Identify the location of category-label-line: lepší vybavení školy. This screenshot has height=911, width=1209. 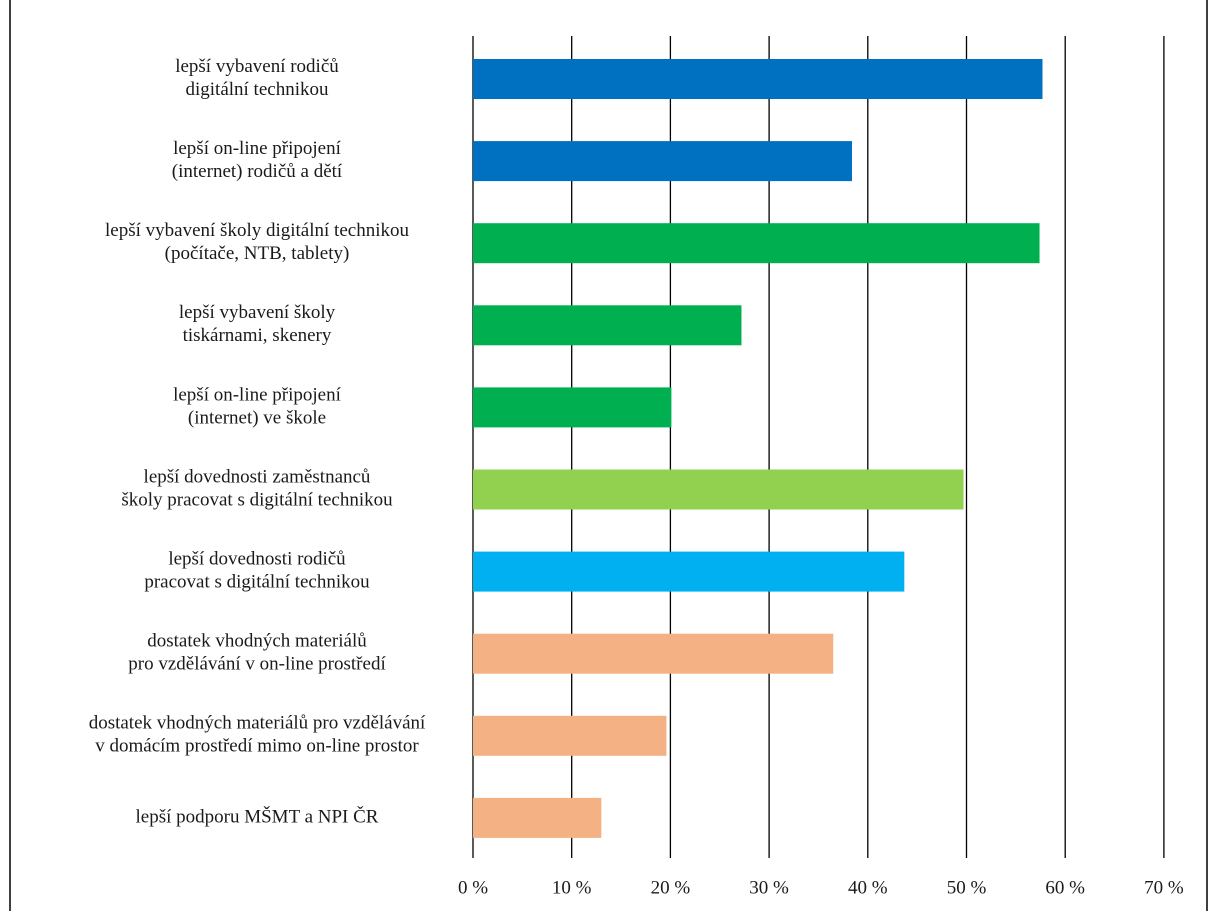
(257, 312).